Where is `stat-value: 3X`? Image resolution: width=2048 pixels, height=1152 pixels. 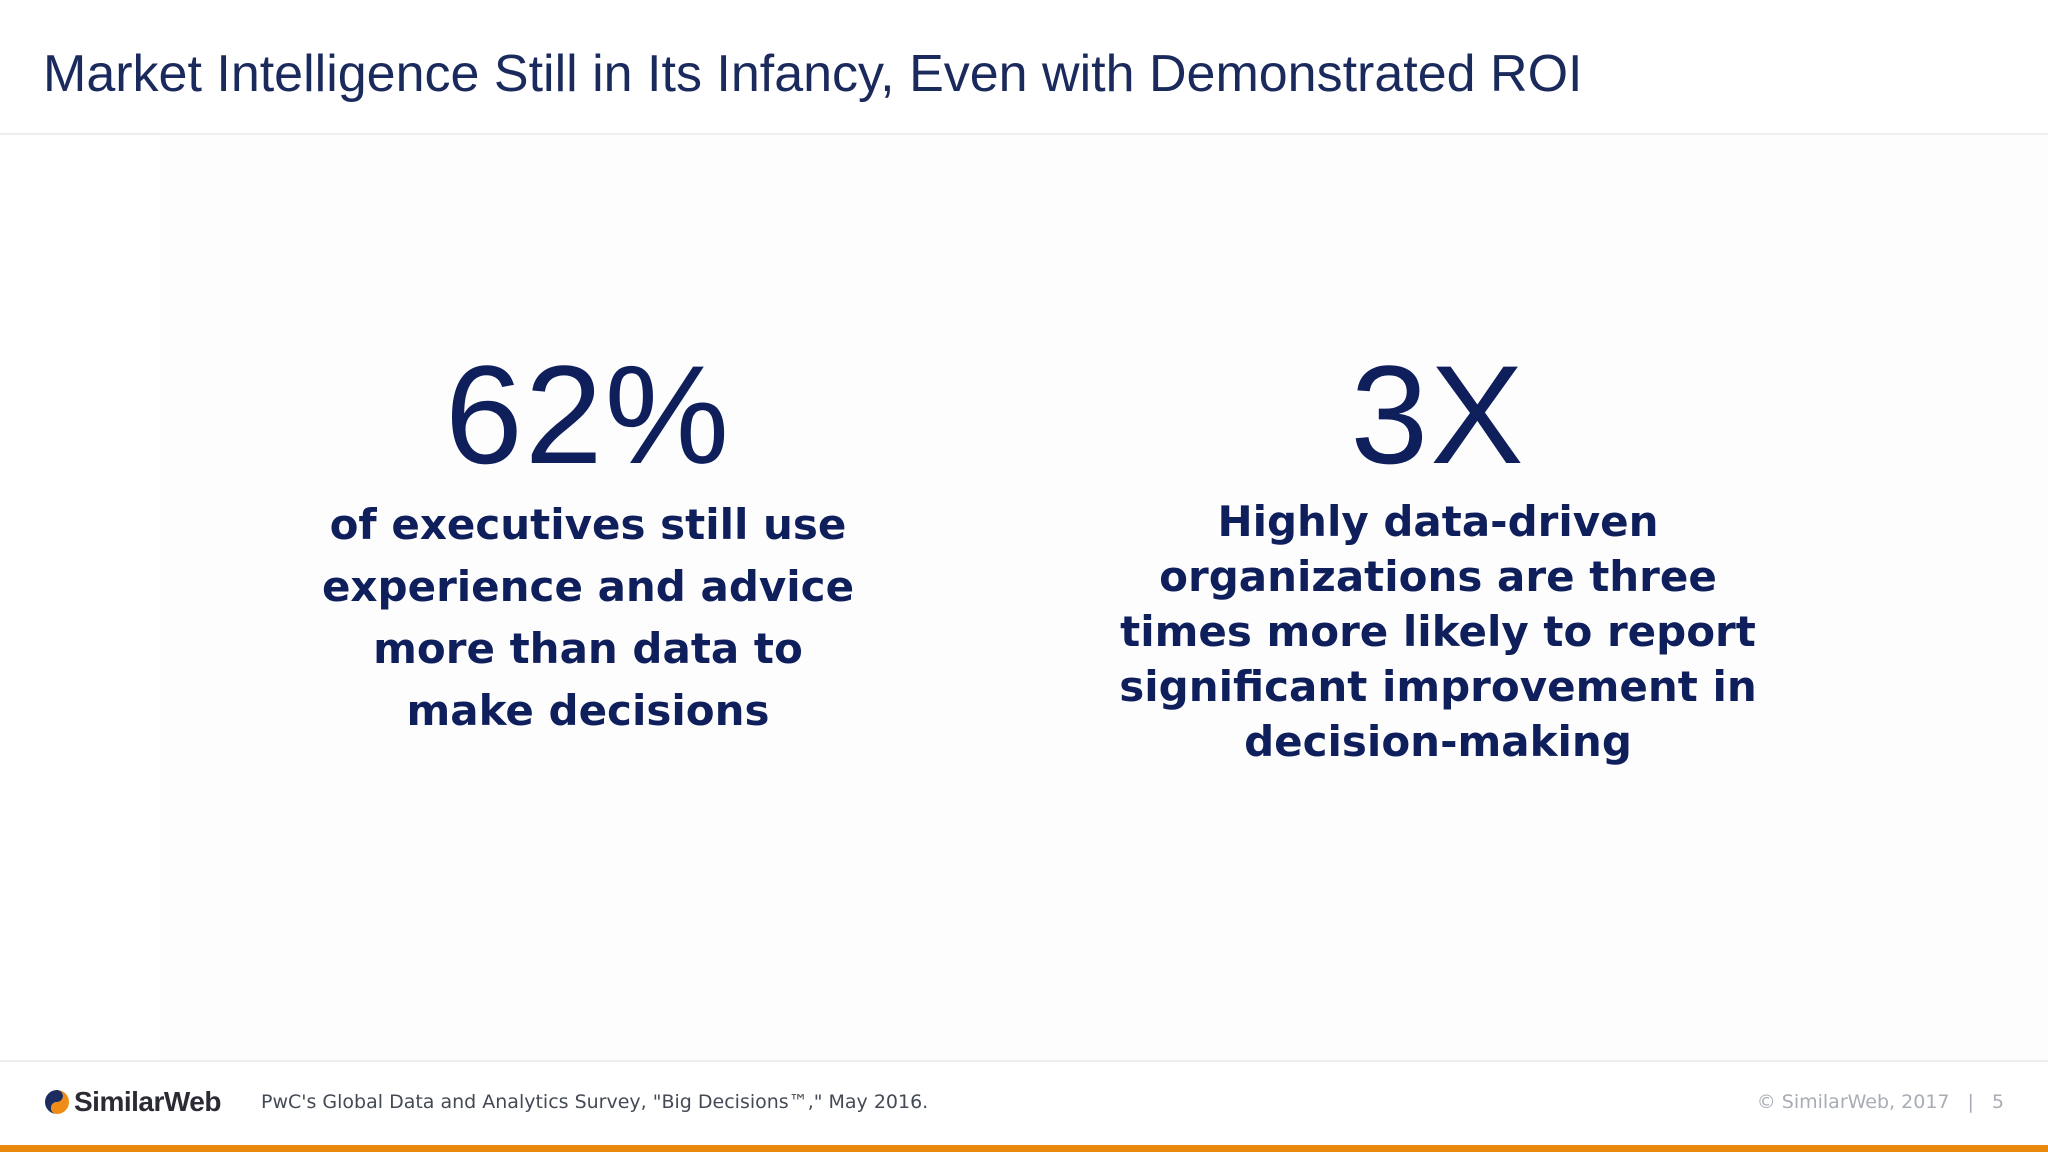
stat-value: 3X is located at coordinates (1438, 414).